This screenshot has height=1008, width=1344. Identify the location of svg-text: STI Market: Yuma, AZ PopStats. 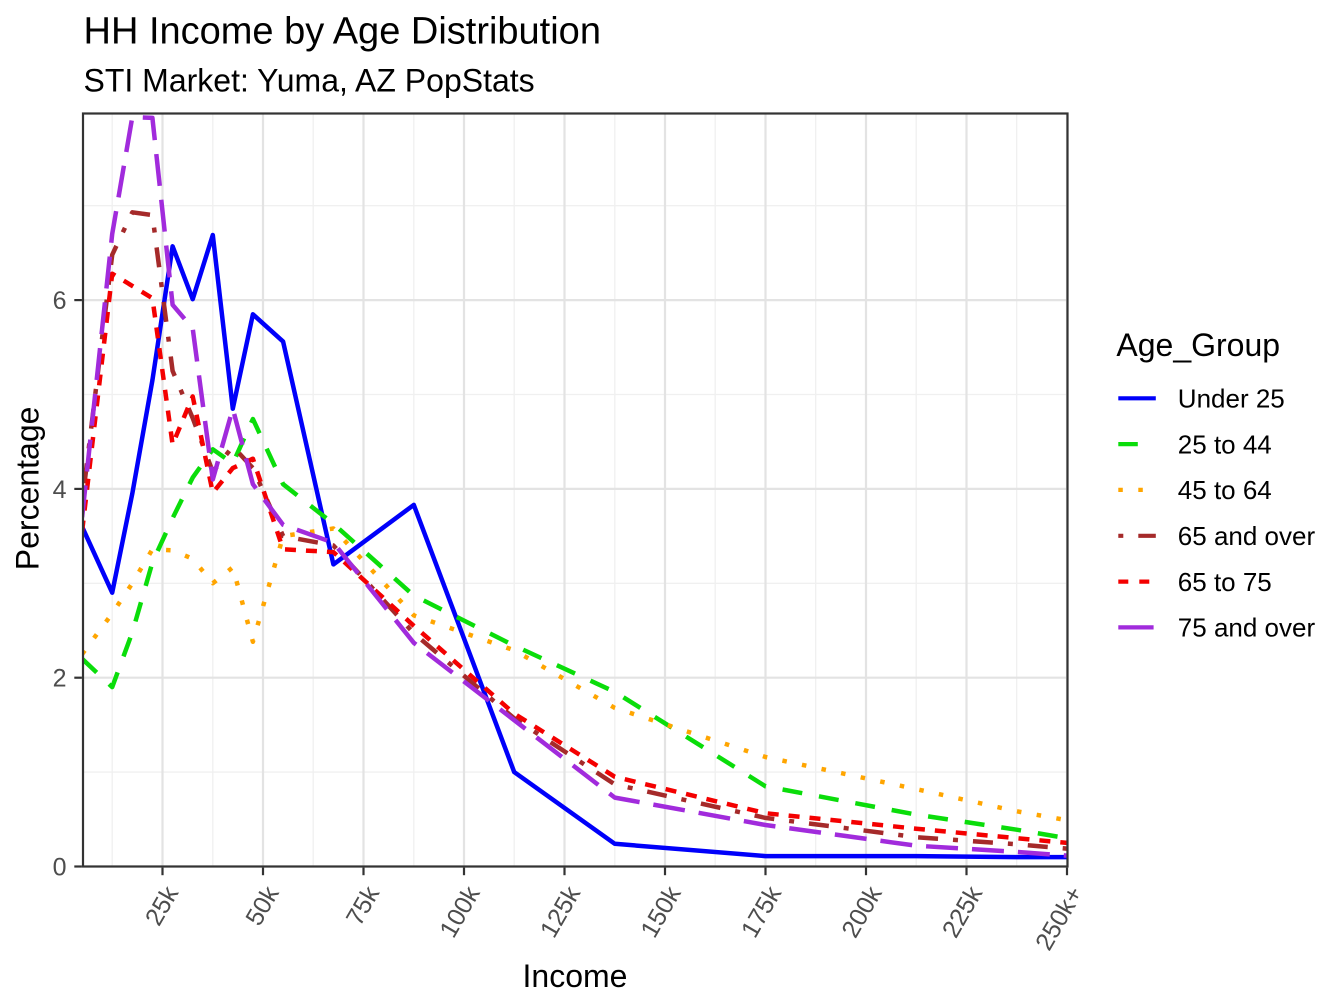
(309, 81).